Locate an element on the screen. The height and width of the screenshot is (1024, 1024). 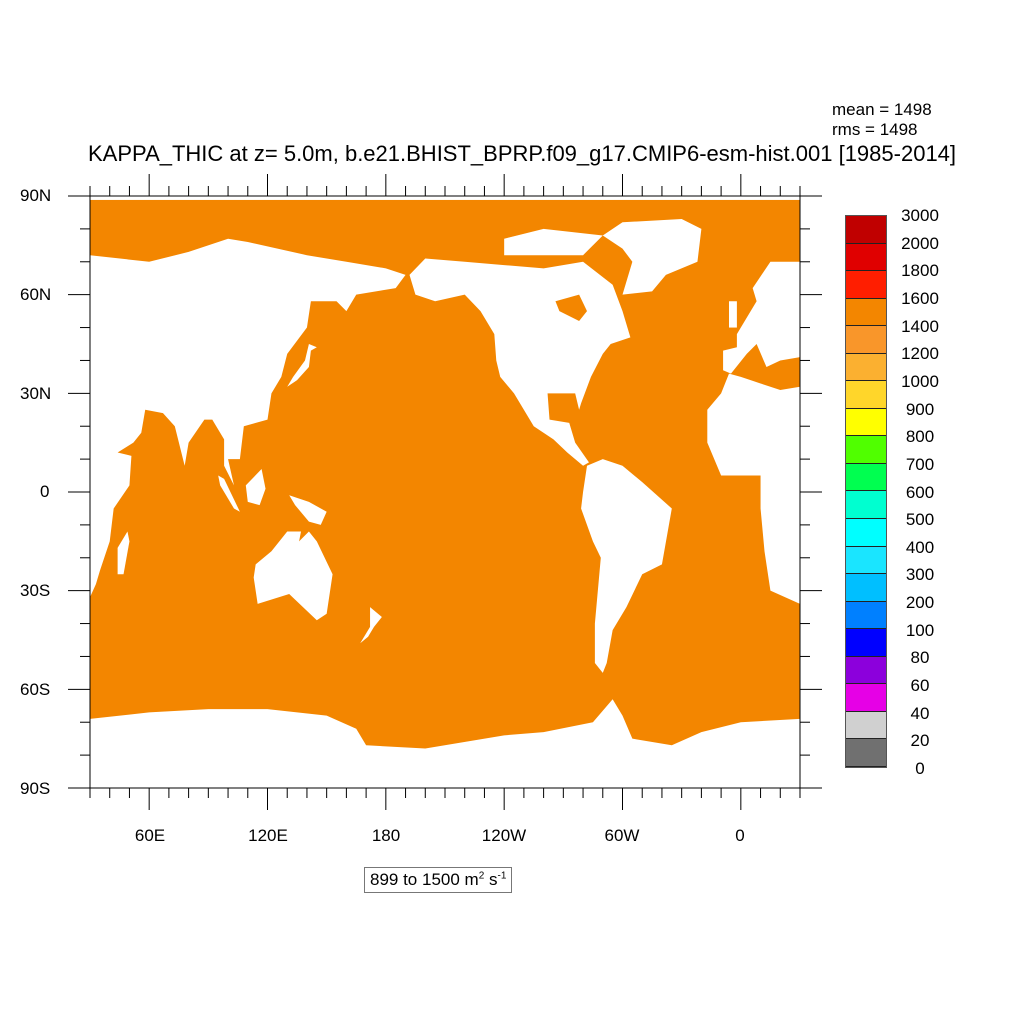
x-tick-label: 120E is located at coordinates (268, 835).